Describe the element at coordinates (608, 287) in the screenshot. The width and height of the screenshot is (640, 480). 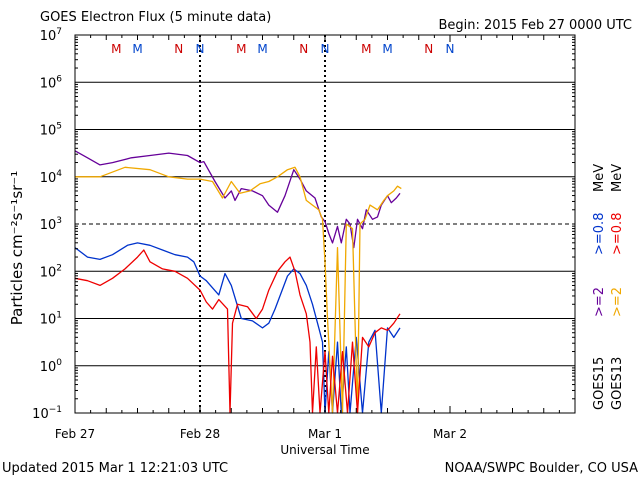
I see `legend: GOES15 >=2 >=0.8 MeV GOES13 >=2 >=0.8 MeV` at that location.